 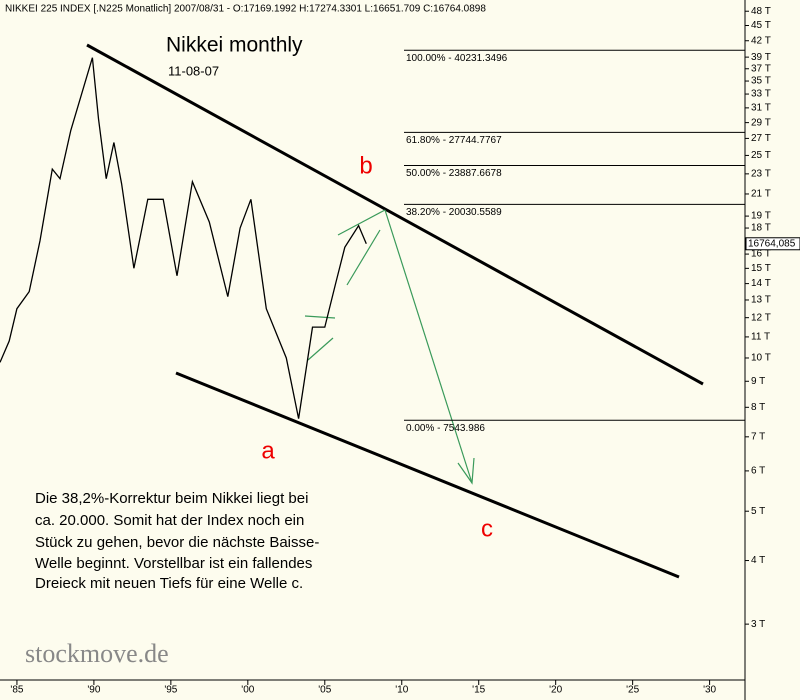 I want to click on x-tick-label: '25, so click(x=632, y=690).